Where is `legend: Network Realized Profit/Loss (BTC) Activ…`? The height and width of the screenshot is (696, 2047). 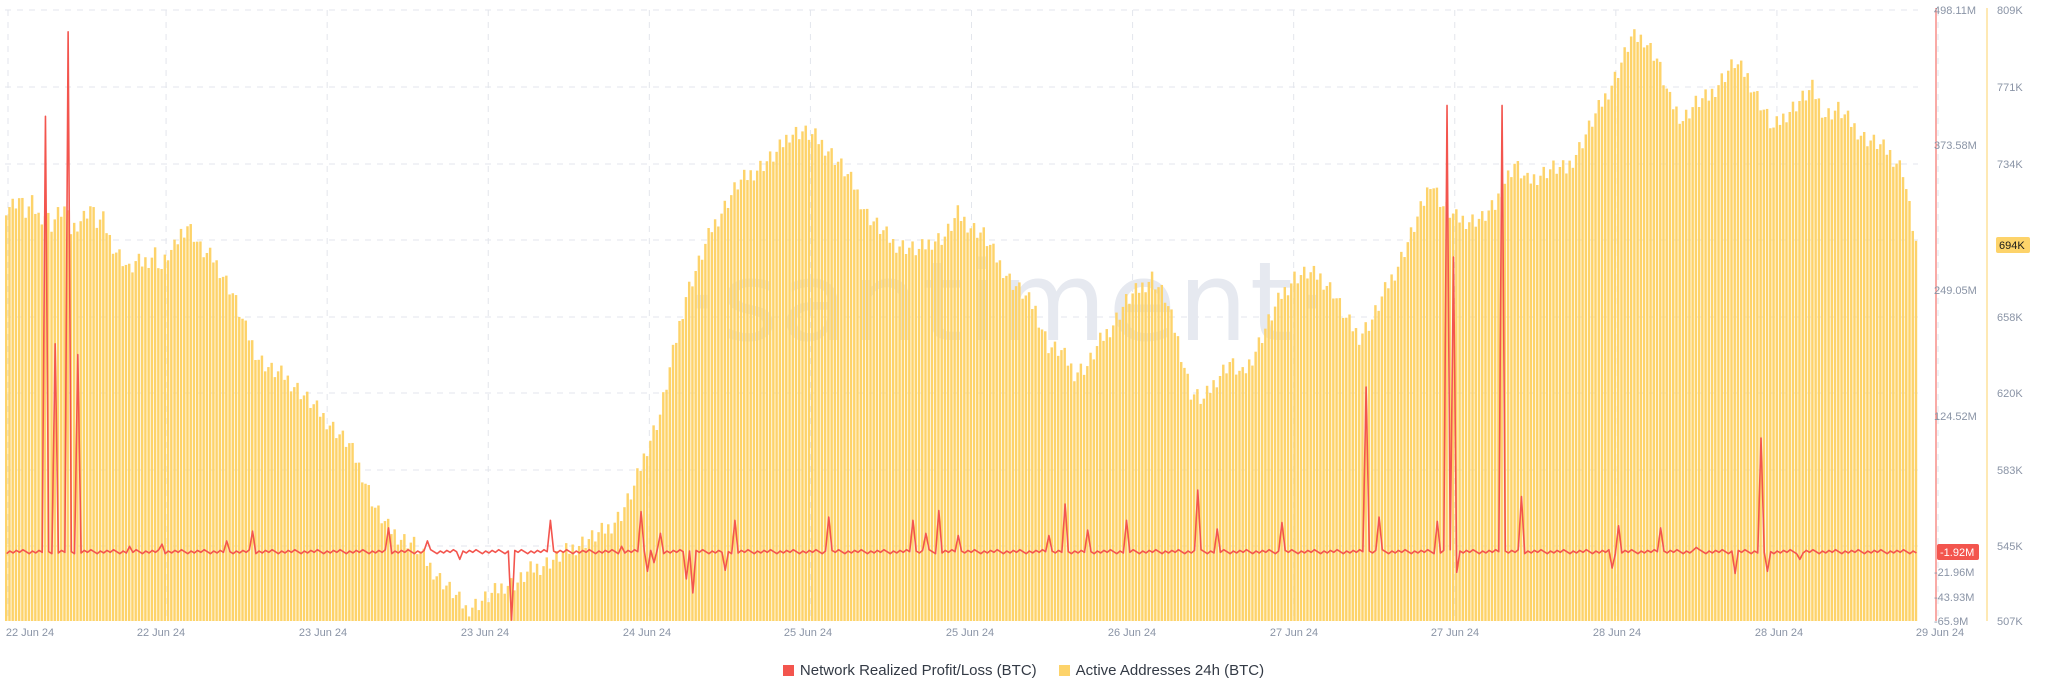 legend: Network Realized Profit/Loss (BTC) Activ… is located at coordinates (1023, 670).